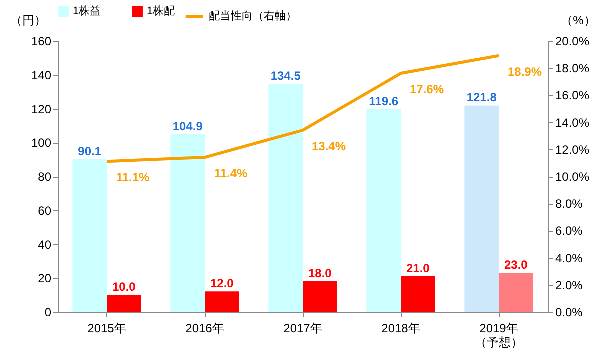 This screenshot has width=606, height=354. What do you see at coordinates (45, 279) in the screenshot?
I see `y-tick-label: 20` at bounding box center [45, 279].